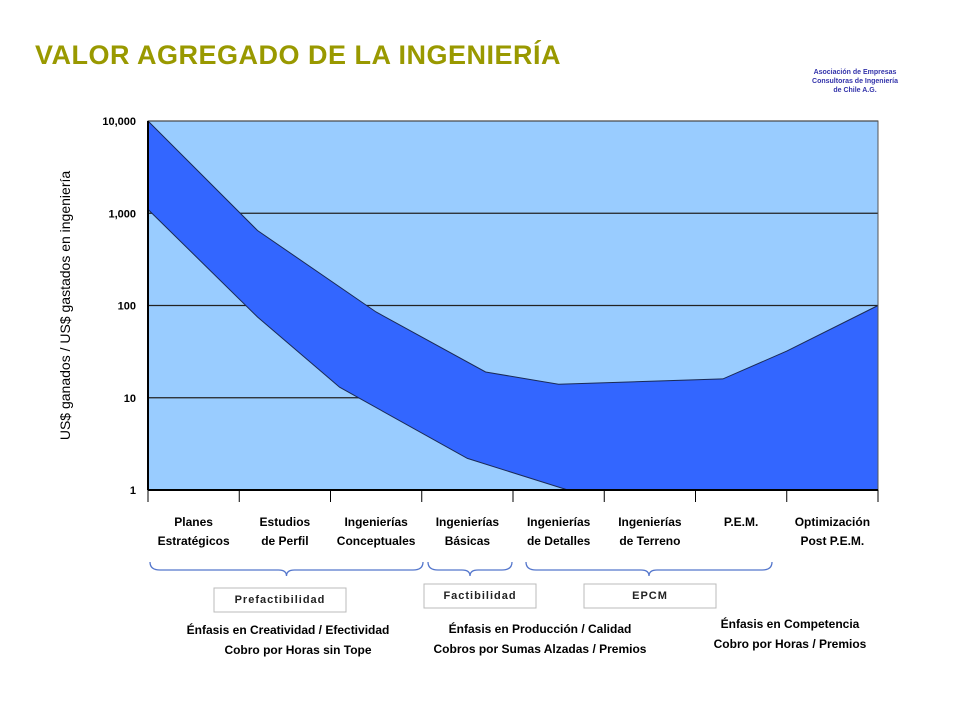 This screenshot has width=960, height=720. I want to click on category-label-0: Planes Estratégicos, so click(194, 531).